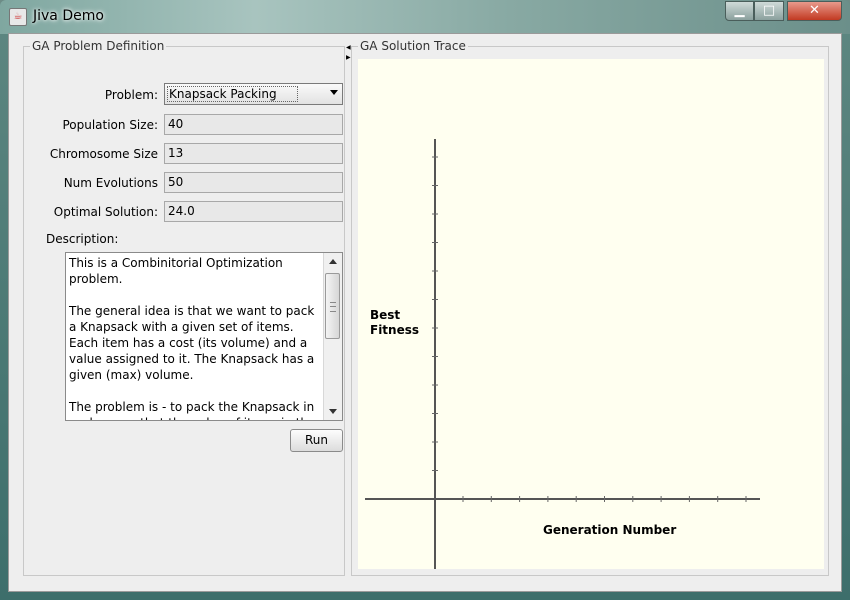 The height and width of the screenshot is (600, 850). Describe the element at coordinates (253, 211) in the screenshot. I see `optimal-solution-field: 24.0` at that location.